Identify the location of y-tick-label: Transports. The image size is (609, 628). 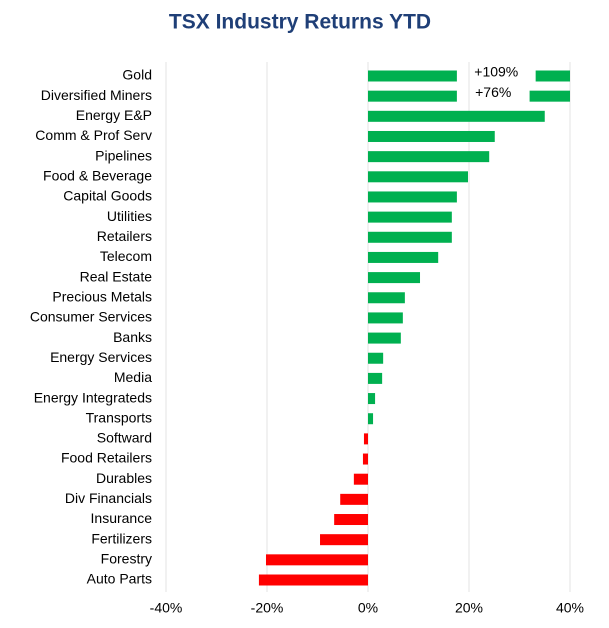
(119, 417).